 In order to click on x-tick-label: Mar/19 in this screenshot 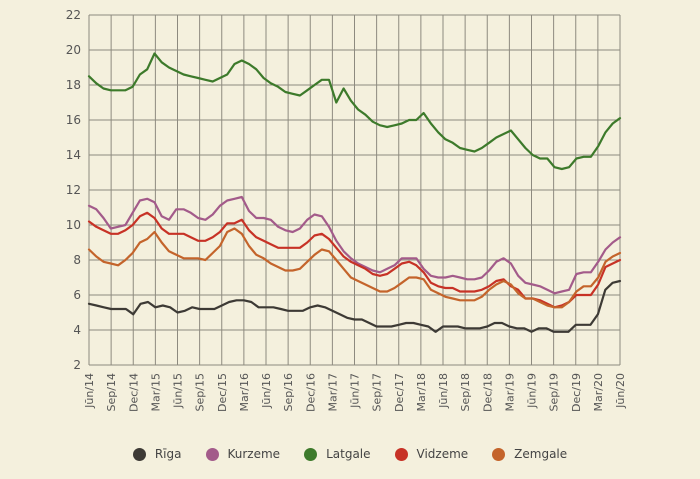, I will do `click(509, 392)`.